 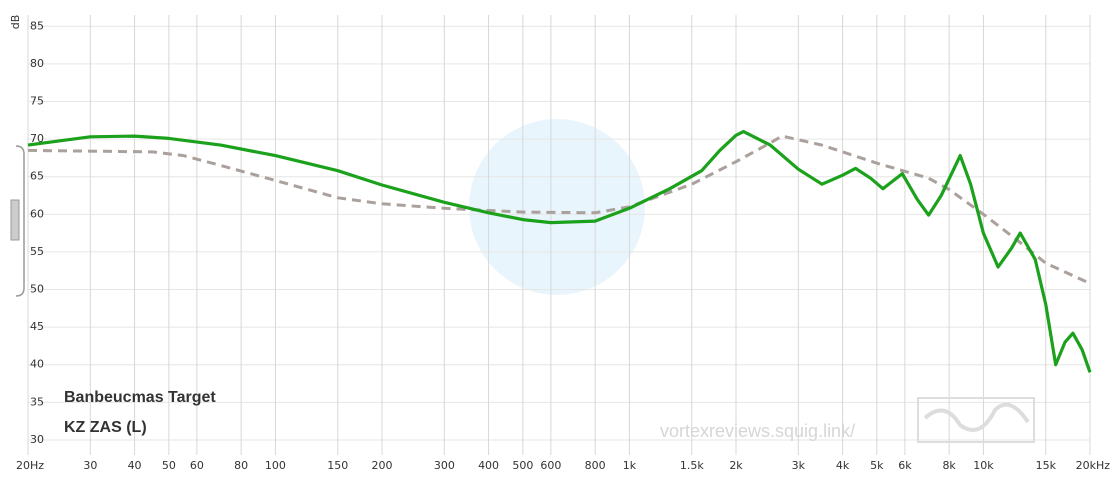 I want to click on x-tick-label: 1.5k, so click(x=692, y=465).